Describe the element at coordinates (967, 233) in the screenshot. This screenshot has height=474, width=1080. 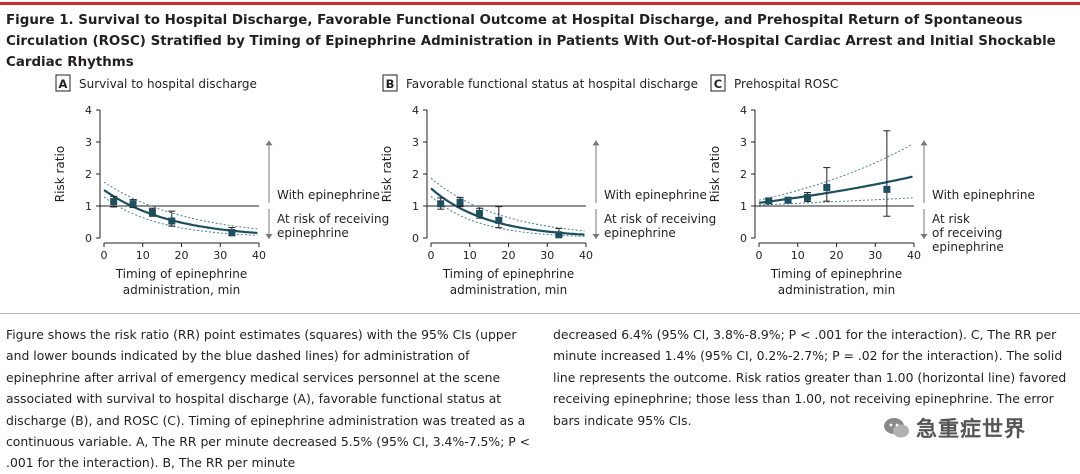
I see `lower-region-label: of receiving` at that location.